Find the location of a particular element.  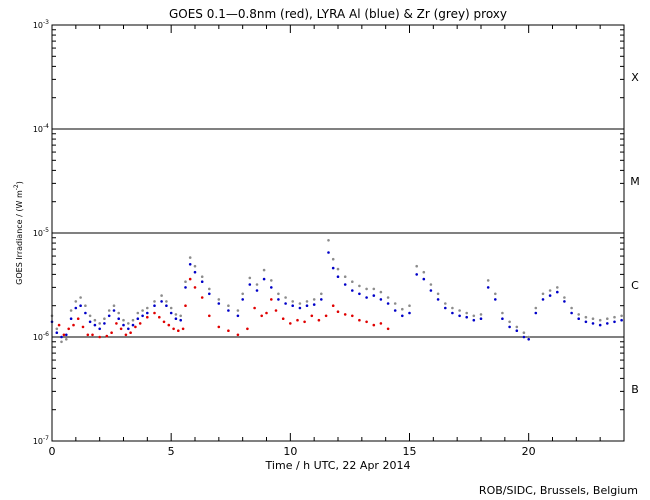

x-tick-label-1: 5 is located at coordinates (171, 451).